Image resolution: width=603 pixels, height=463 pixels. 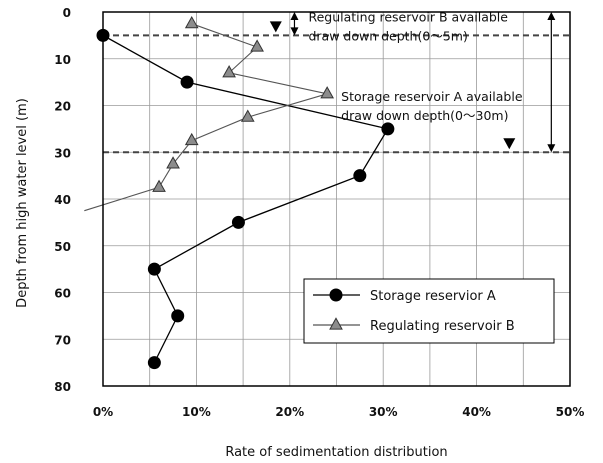 What do you see at coordinates (476, 412) in the screenshot?
I see `x-tick-label: 40%` at bounding box center [476, 412].